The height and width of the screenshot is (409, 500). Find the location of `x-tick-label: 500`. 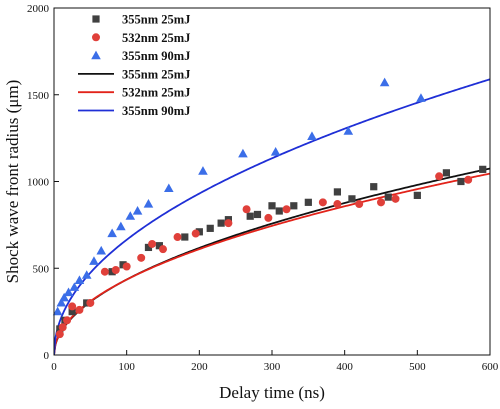

x-tick-label: 500 is located at coordinates (417, 367).